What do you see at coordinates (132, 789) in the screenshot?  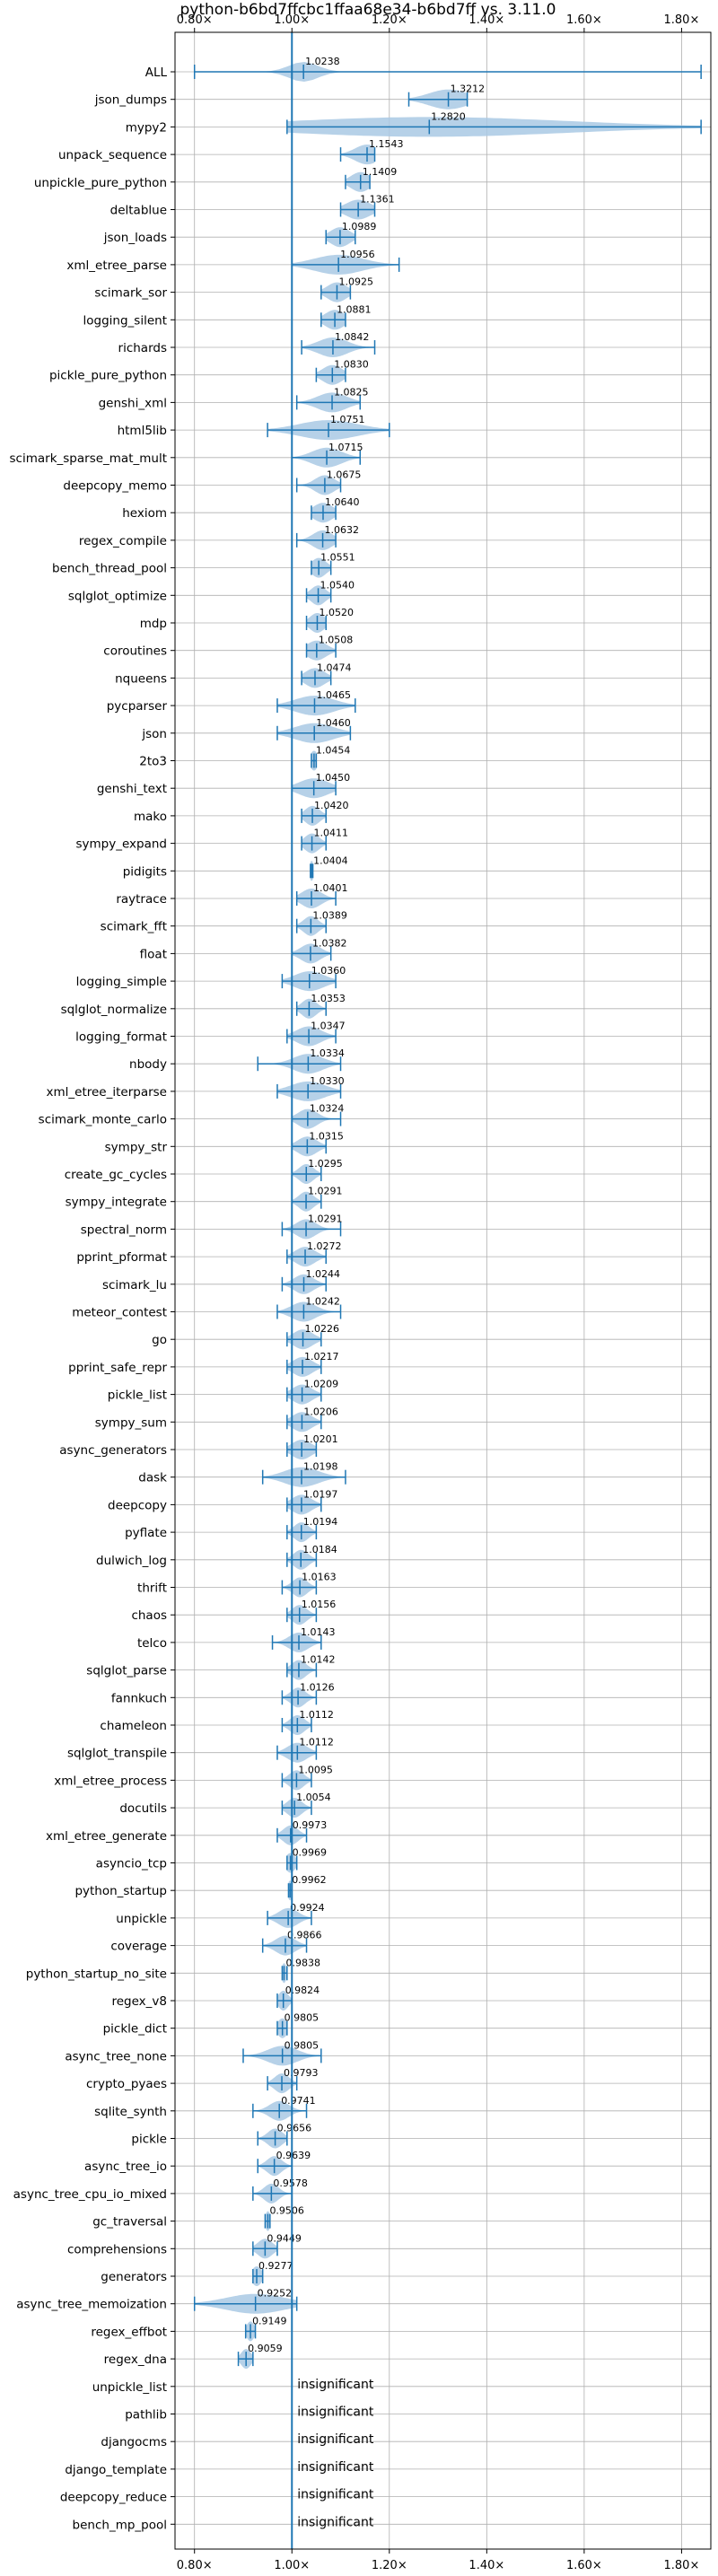 I see `benchmark-label: genshi_text` at bounding box center [132, 789].